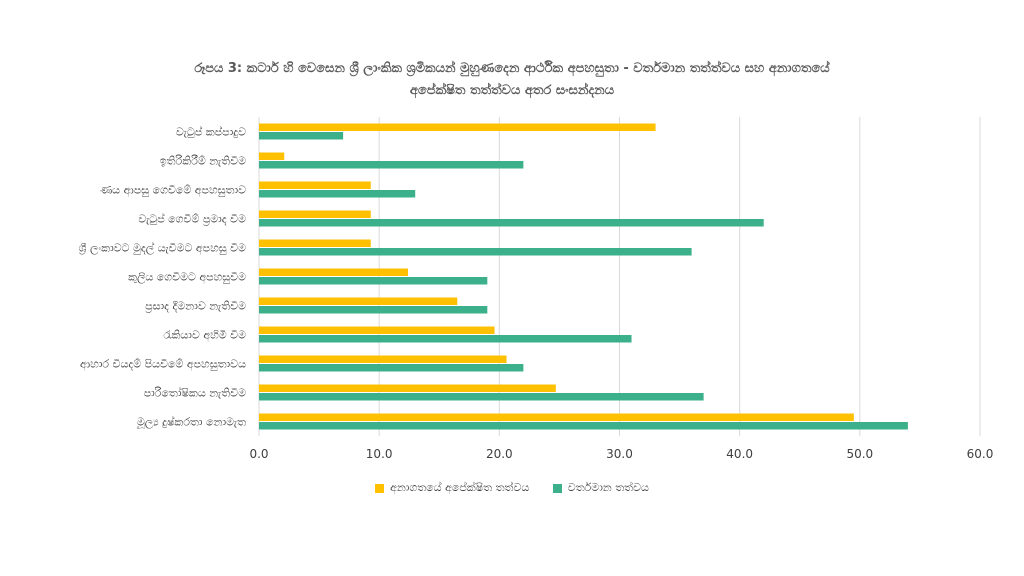 Image resolution: width=1024 pixels, height=576 pixels. Describe the element at coordinates (512, 90) in the screenshot. I see `chart-title-line-2: අපේක්ෂිත තත්ත්වය අතර සංසන්දනය` at that location.